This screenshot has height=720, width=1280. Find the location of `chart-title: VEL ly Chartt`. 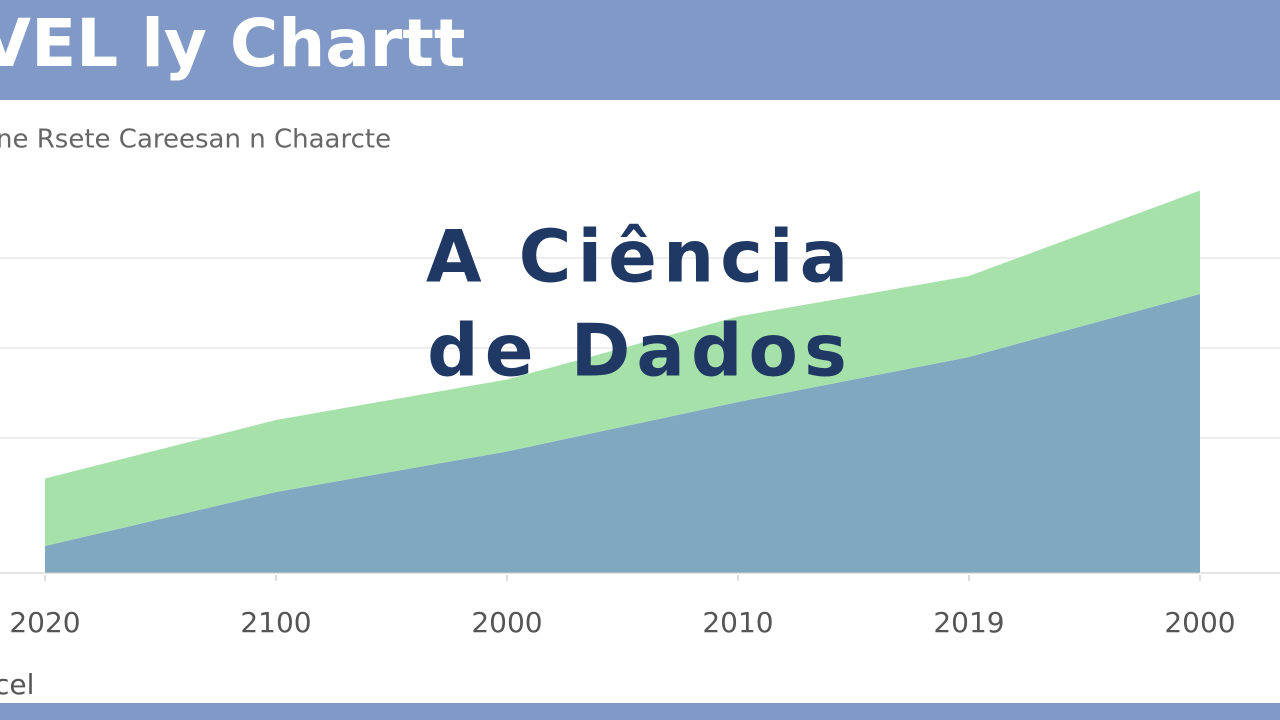

chart-title: VEL ly Chartt is located at coordinates (232, 43).